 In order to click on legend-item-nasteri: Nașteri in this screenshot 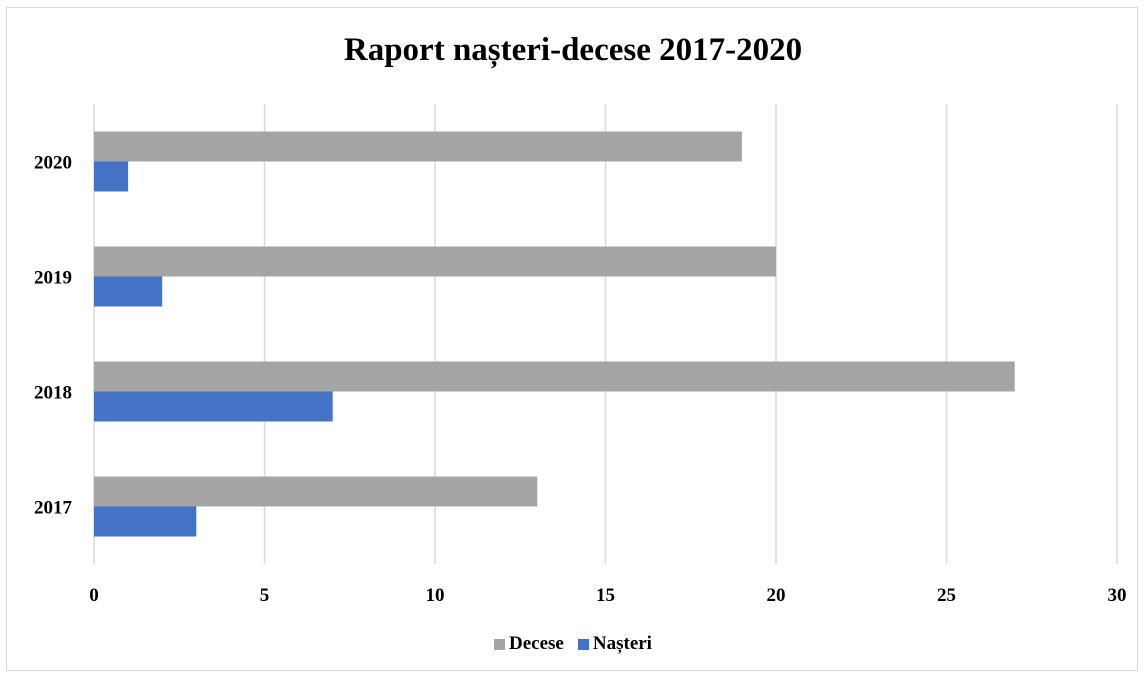, I will do `click(614, 644)`.